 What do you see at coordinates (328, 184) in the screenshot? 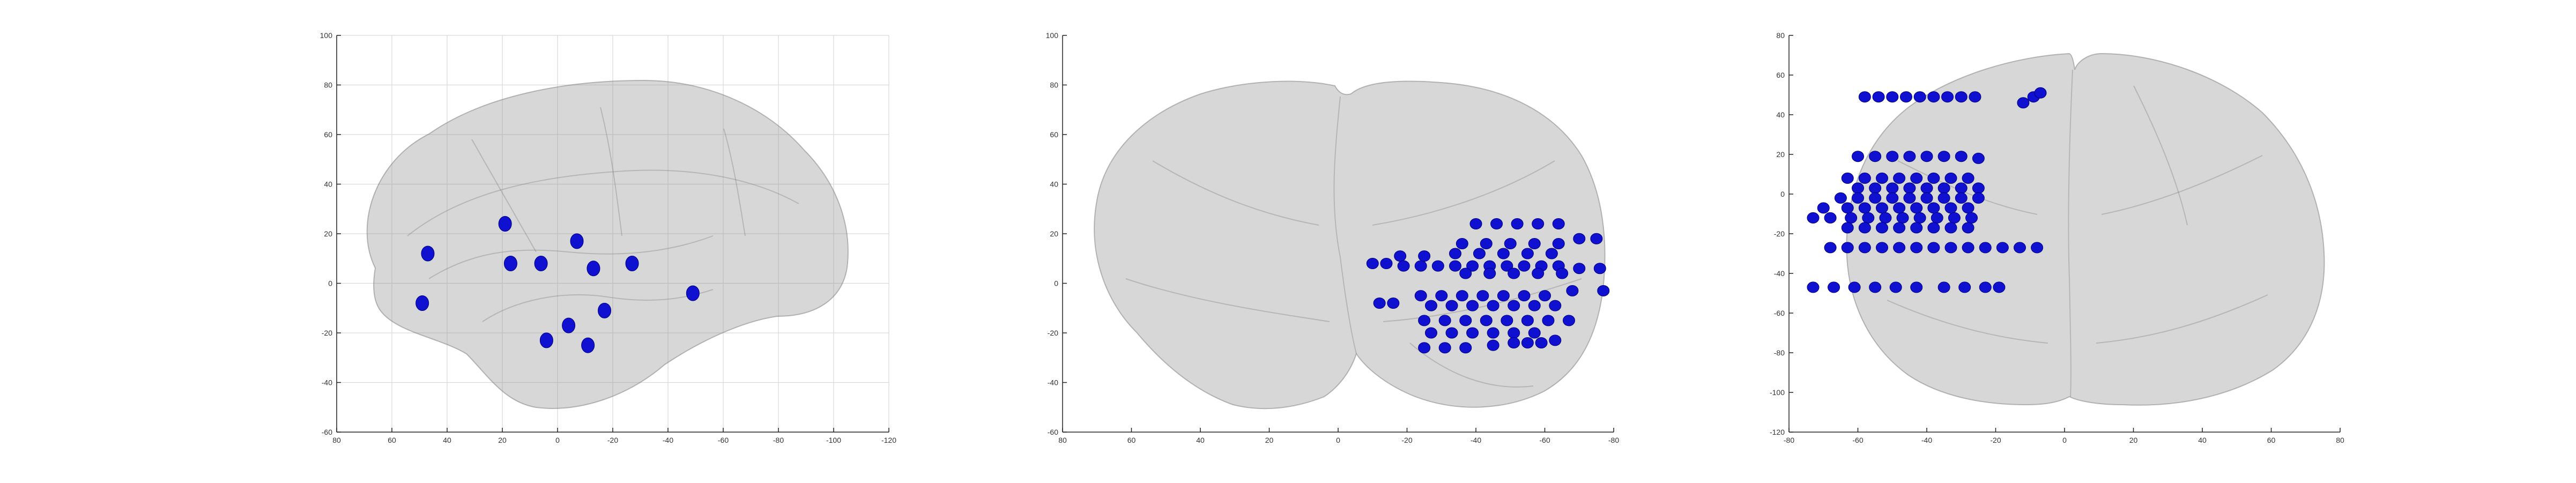
I see `sagittal-y-tick-label: 40` at bounding box center [328, 184].